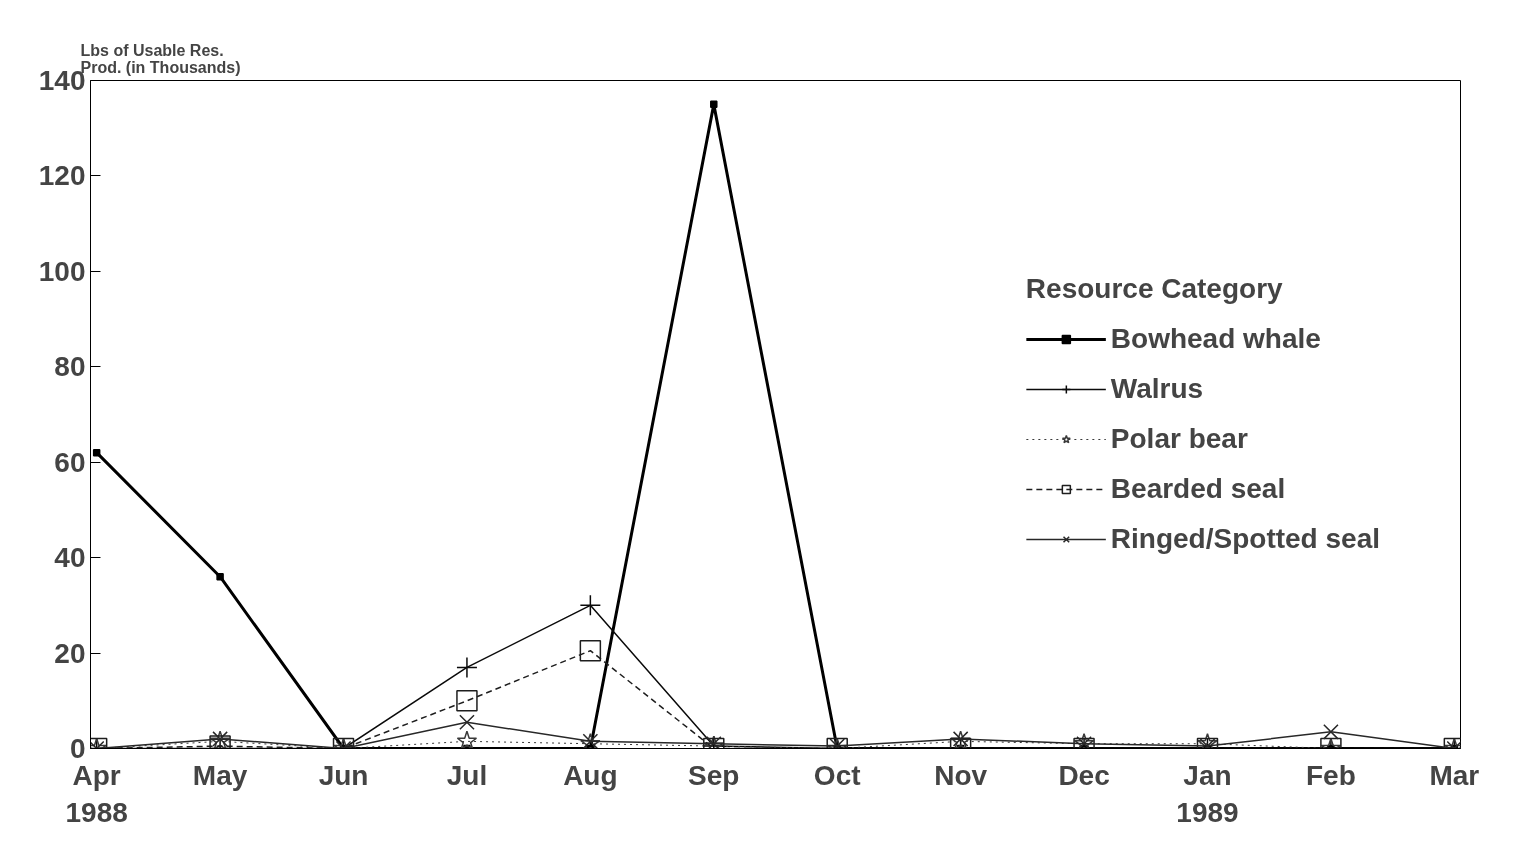 Image resolution: width=1517 pixels, height=841 pixels. I want to click on x-tick-label: Jul, so click(467, 775).